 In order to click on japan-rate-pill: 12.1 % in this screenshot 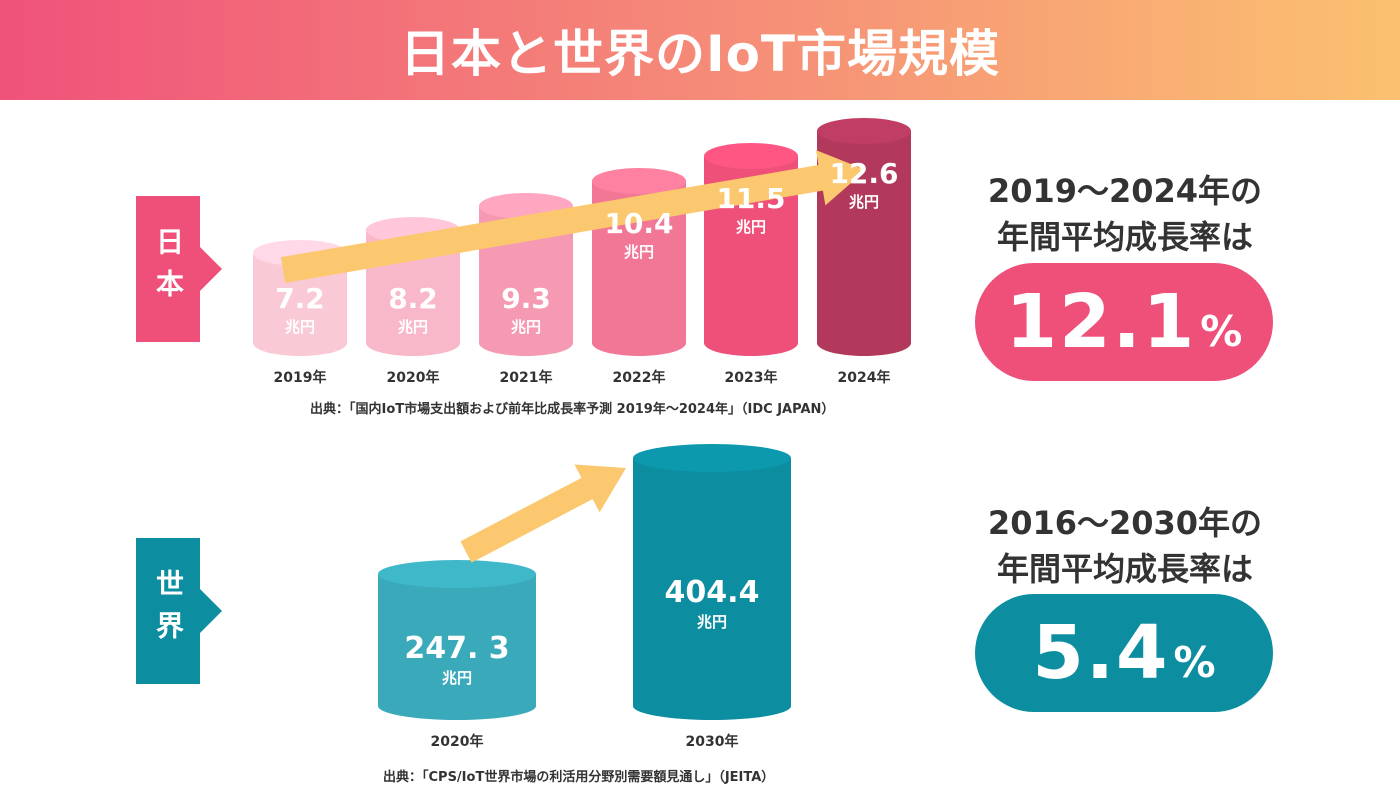, I will do `click(1124, 322)`.